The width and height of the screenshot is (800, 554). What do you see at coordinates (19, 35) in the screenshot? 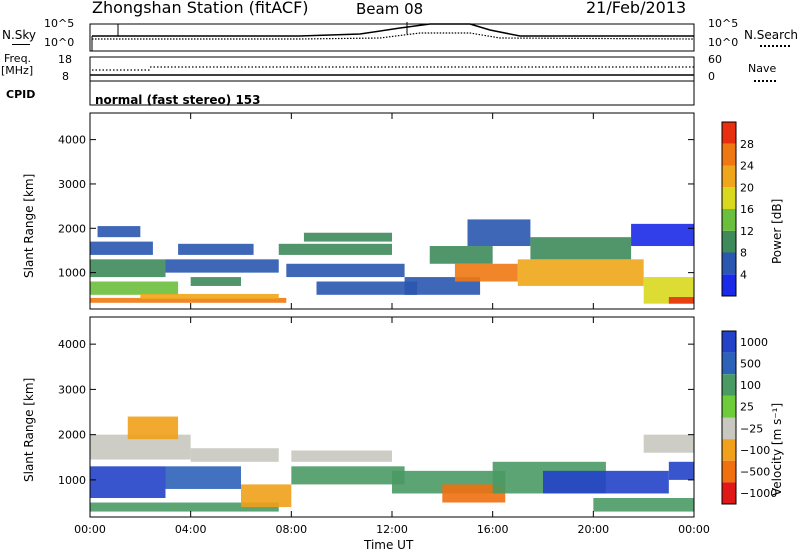
I see `nsky-label: N.Sky` at bounding box center [19, 35].